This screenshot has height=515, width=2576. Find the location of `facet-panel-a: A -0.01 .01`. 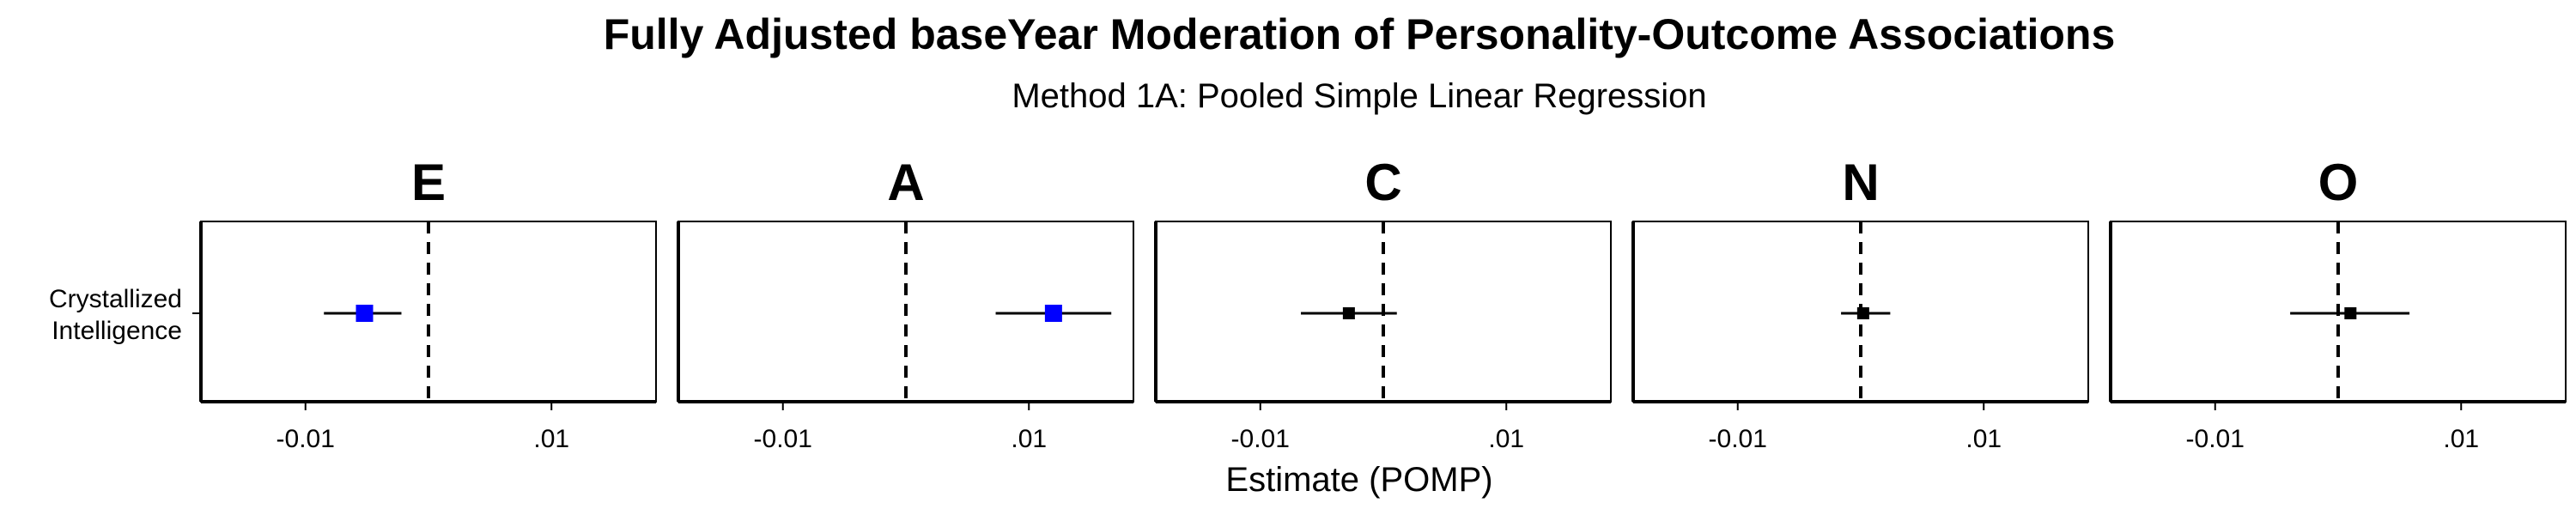

facet-panel-a: A -0.01 .01 is located at coordinates (906, 303).